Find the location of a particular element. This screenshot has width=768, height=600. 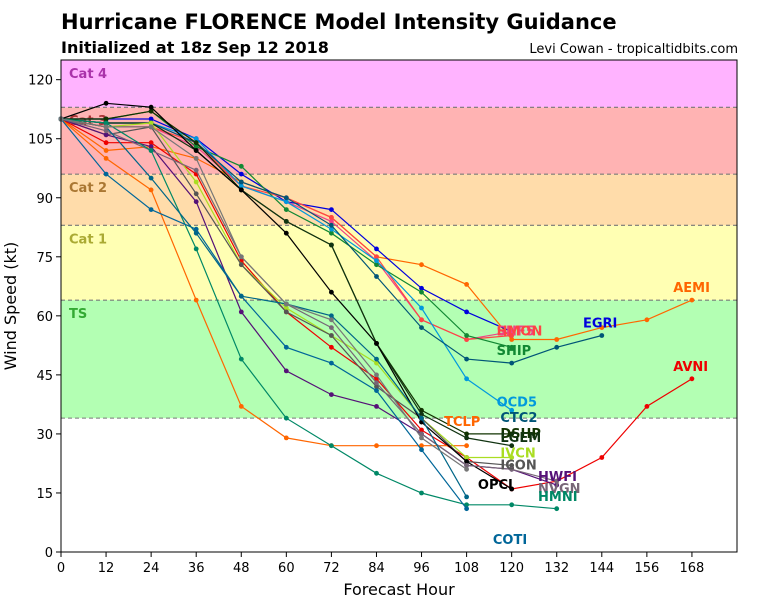

series-label: HMON is located at coordinates (520, 332).